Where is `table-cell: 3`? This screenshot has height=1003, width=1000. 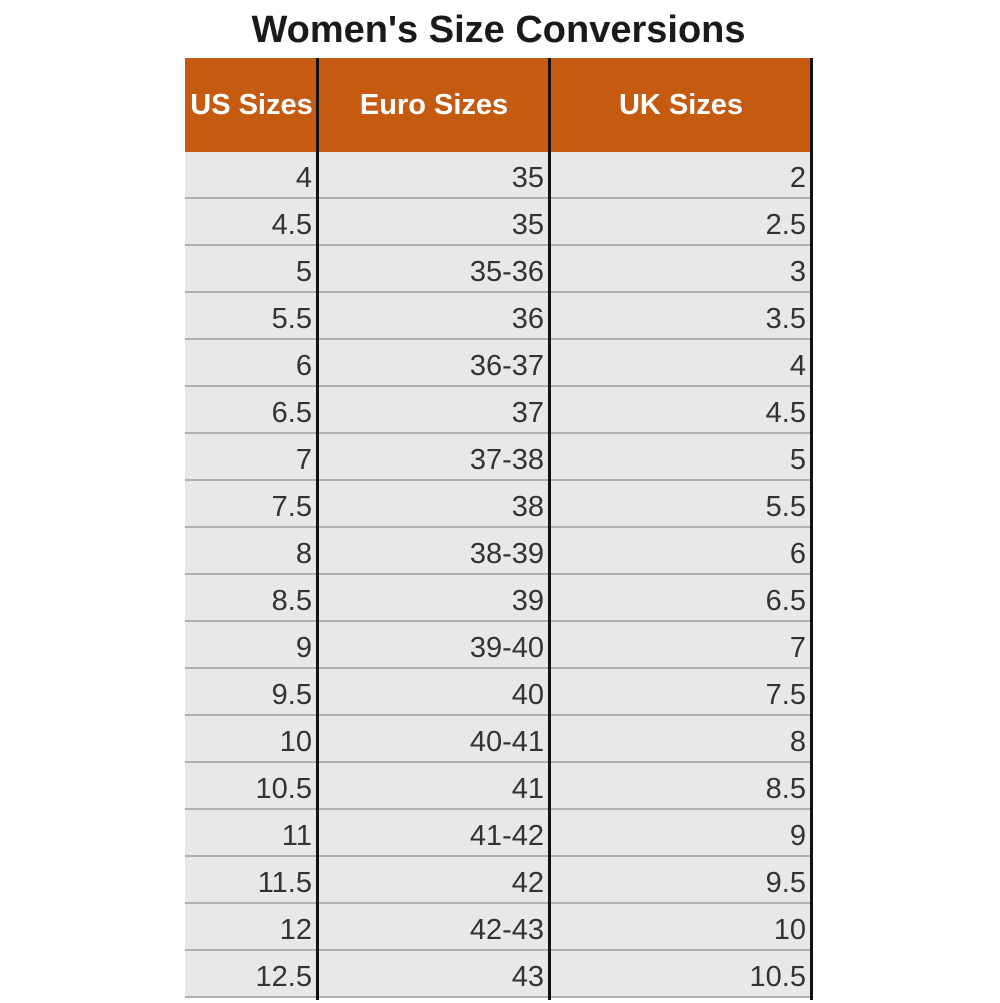 table-cell: 3 is located at coordinates (681, 269).